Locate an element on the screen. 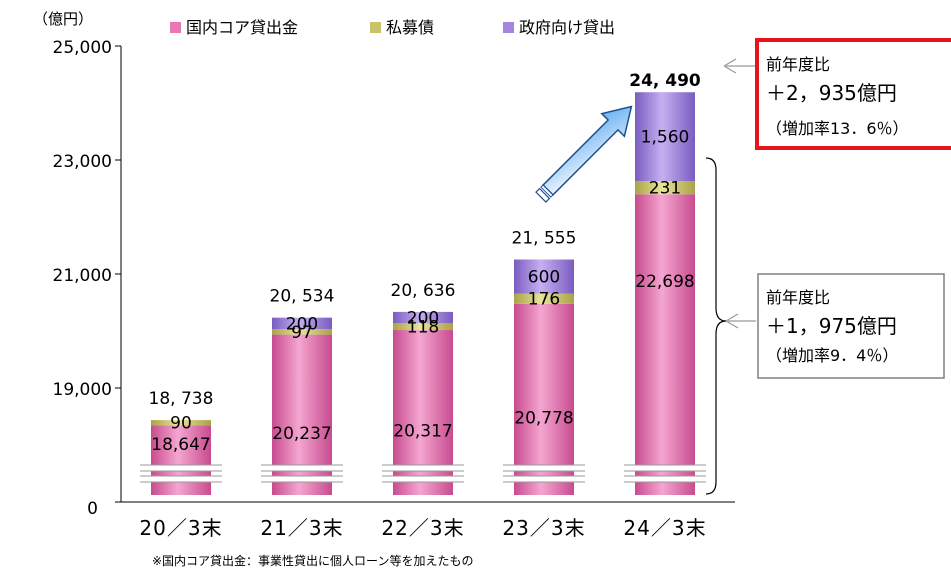 This screenshot has width=951, height=572. x-tick-label: 22／3末 is located at coordinates (422, 528).